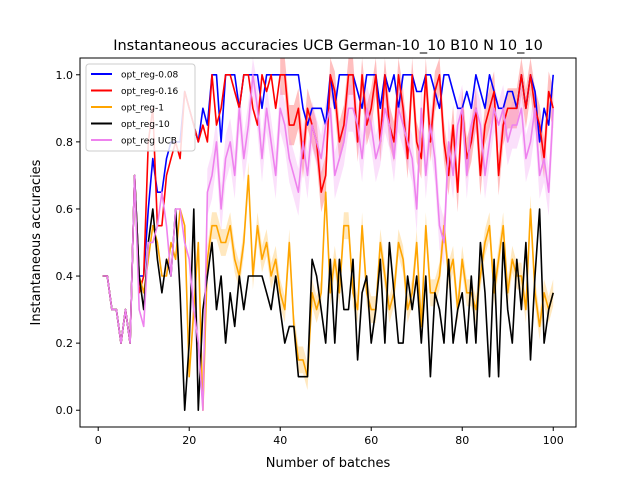 This screenshot has width=640, height=480. What do you see at coordinates (328, 463) in the screenshot?
I see `x-axis-label: Number of batches` at bounding box center [328, 463].